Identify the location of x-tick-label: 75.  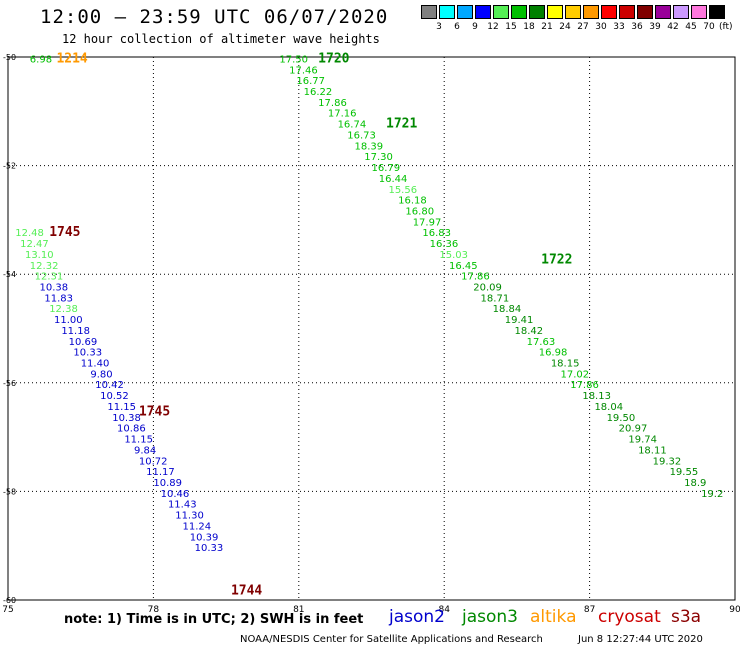
(7, 610).